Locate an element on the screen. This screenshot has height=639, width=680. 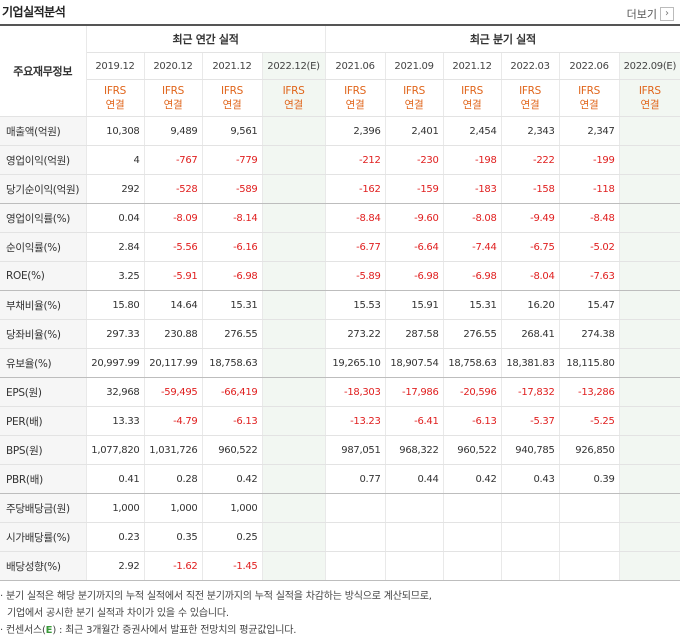
table-cell: 0.42 is located at coordinates (232, 479).